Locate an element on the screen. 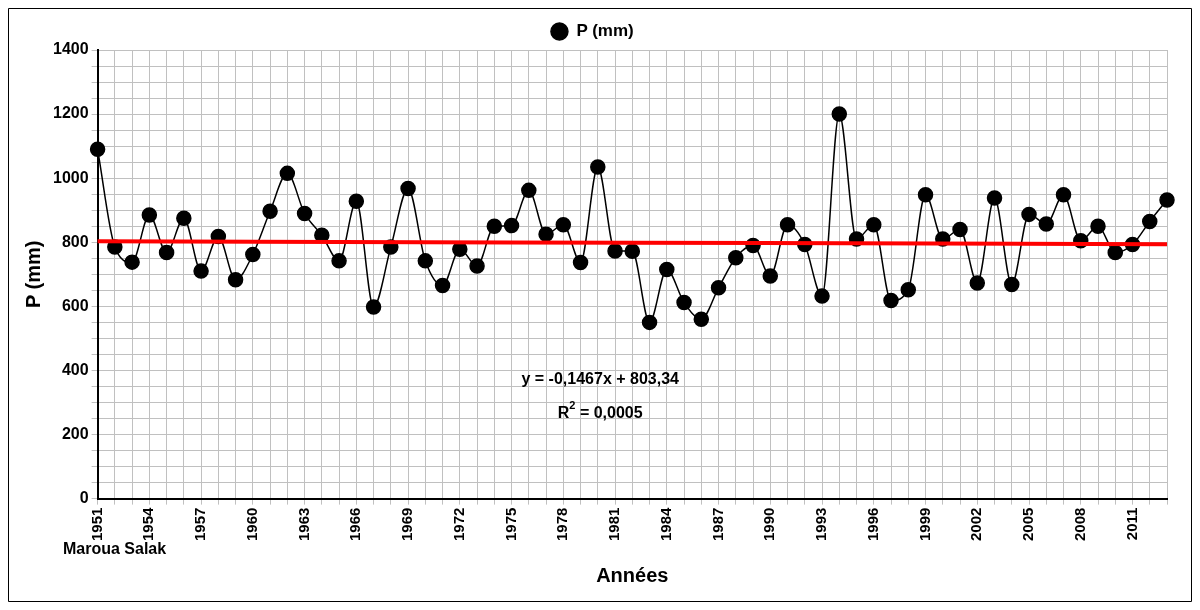 This screenshot has height=610, width=1200. x-tick-label: 1981 is located at coordinates (614, 524).